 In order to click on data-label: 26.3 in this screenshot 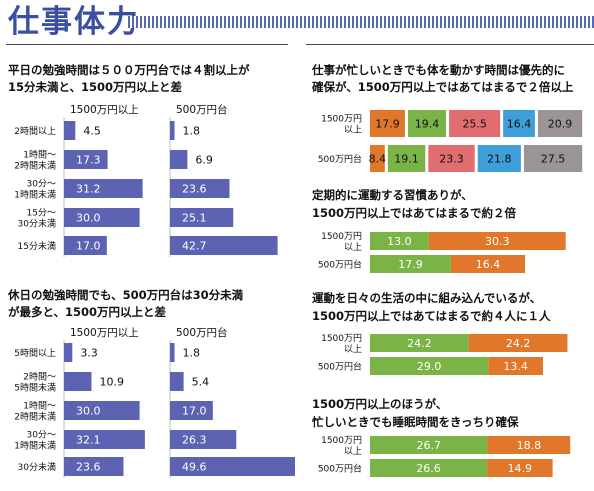, I will do `click(194, 440)`.